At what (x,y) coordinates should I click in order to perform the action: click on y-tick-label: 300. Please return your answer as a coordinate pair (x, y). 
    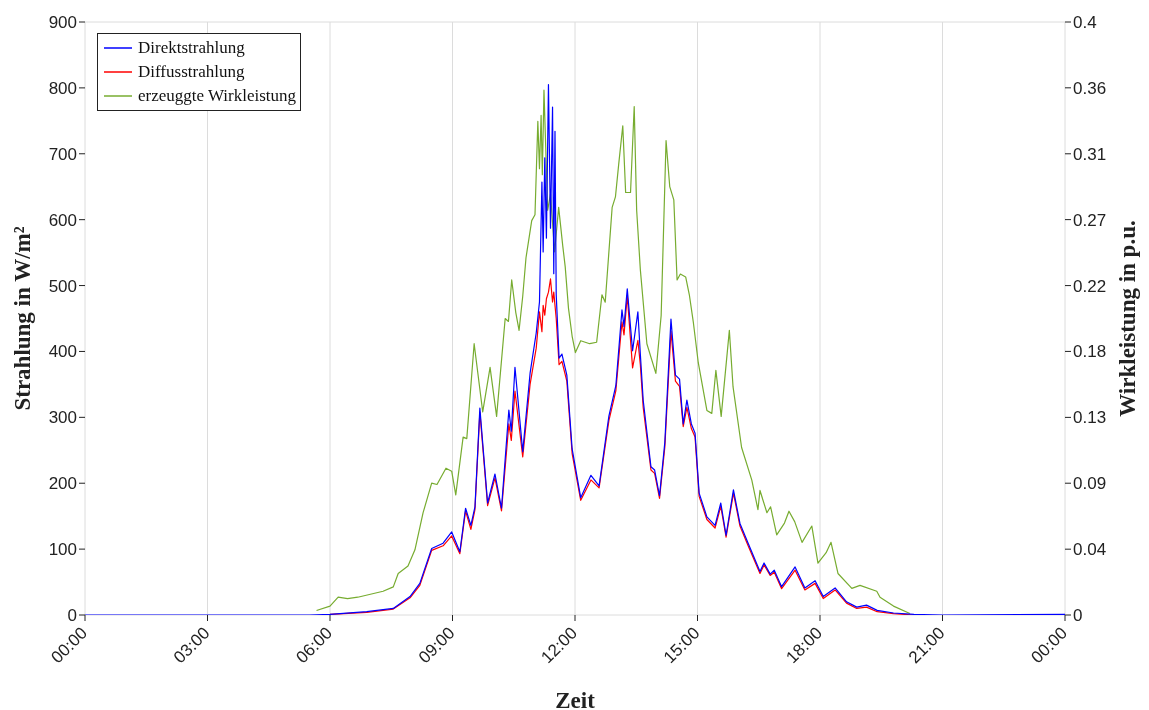
    Looking at the image, I should click on (62, 418).